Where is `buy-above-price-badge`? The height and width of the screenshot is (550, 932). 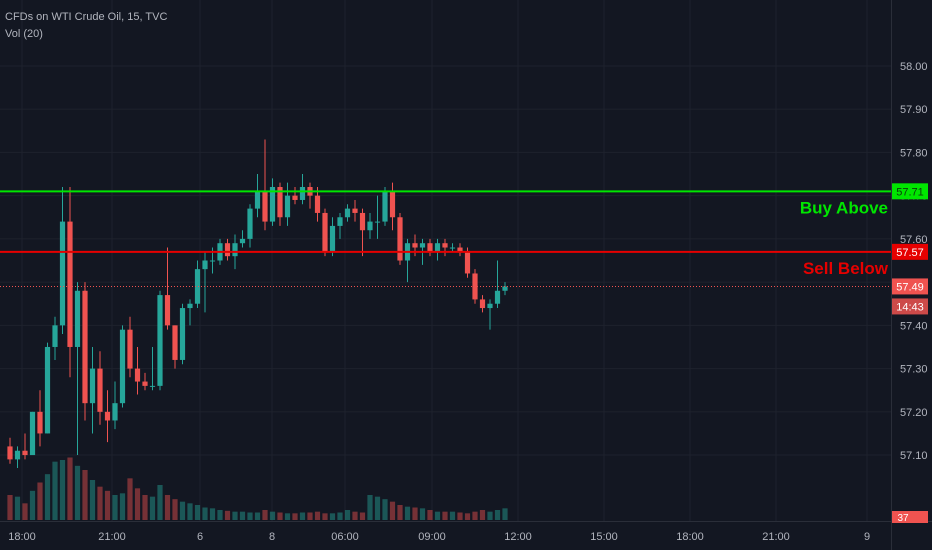 buy-above-price-badge is located at coordinates (910, 191).